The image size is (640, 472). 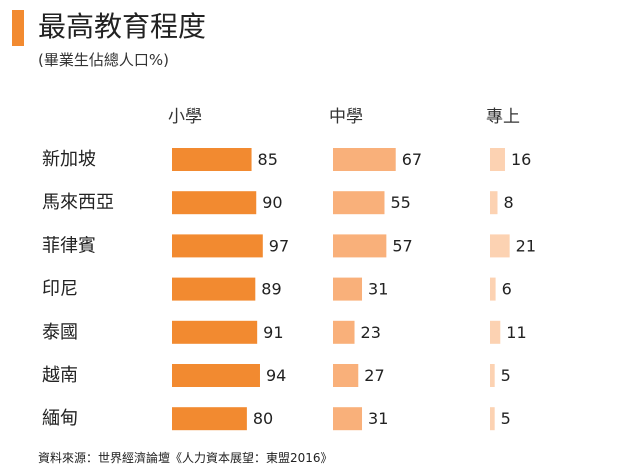 What do you see at coordinates (103, 60) in the screenshot?
I see `chart-subtitle: (畢業生佔總人口%)` at bounding box center [103, 60].